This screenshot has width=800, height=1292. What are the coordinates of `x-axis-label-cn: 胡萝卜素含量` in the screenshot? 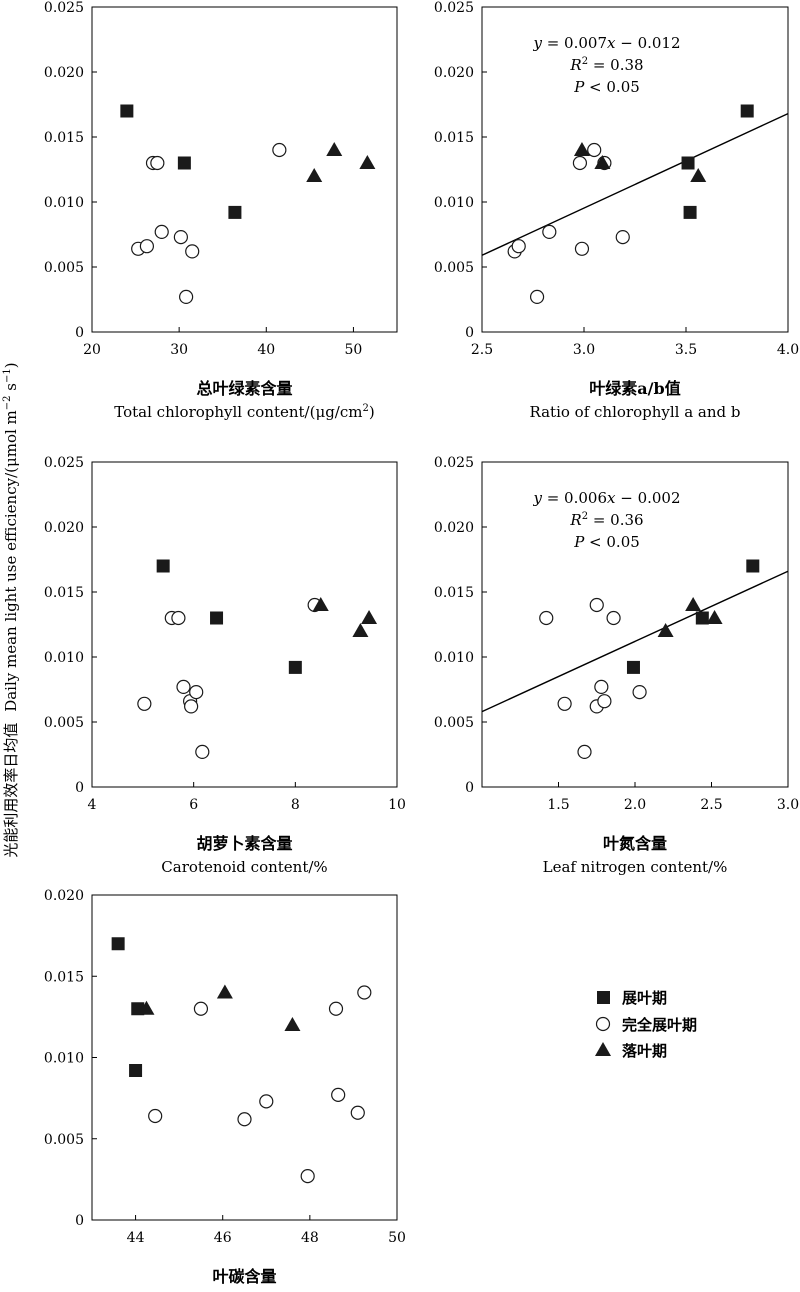 It's located at (244, 843).